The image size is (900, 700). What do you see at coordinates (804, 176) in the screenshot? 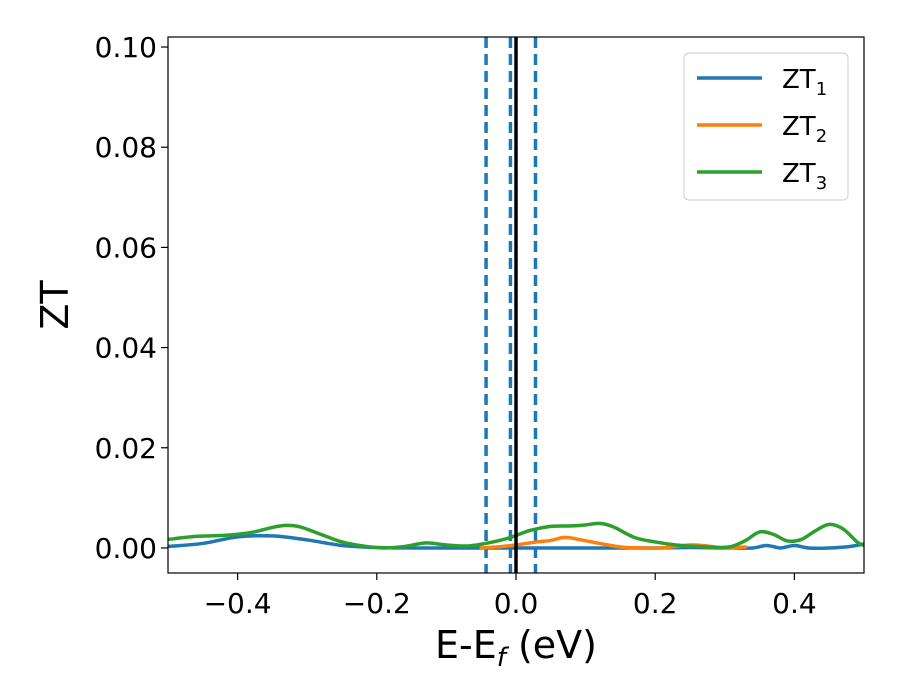
I see `legend-label-zt3: ZT3` at bounding box center [804, 176].